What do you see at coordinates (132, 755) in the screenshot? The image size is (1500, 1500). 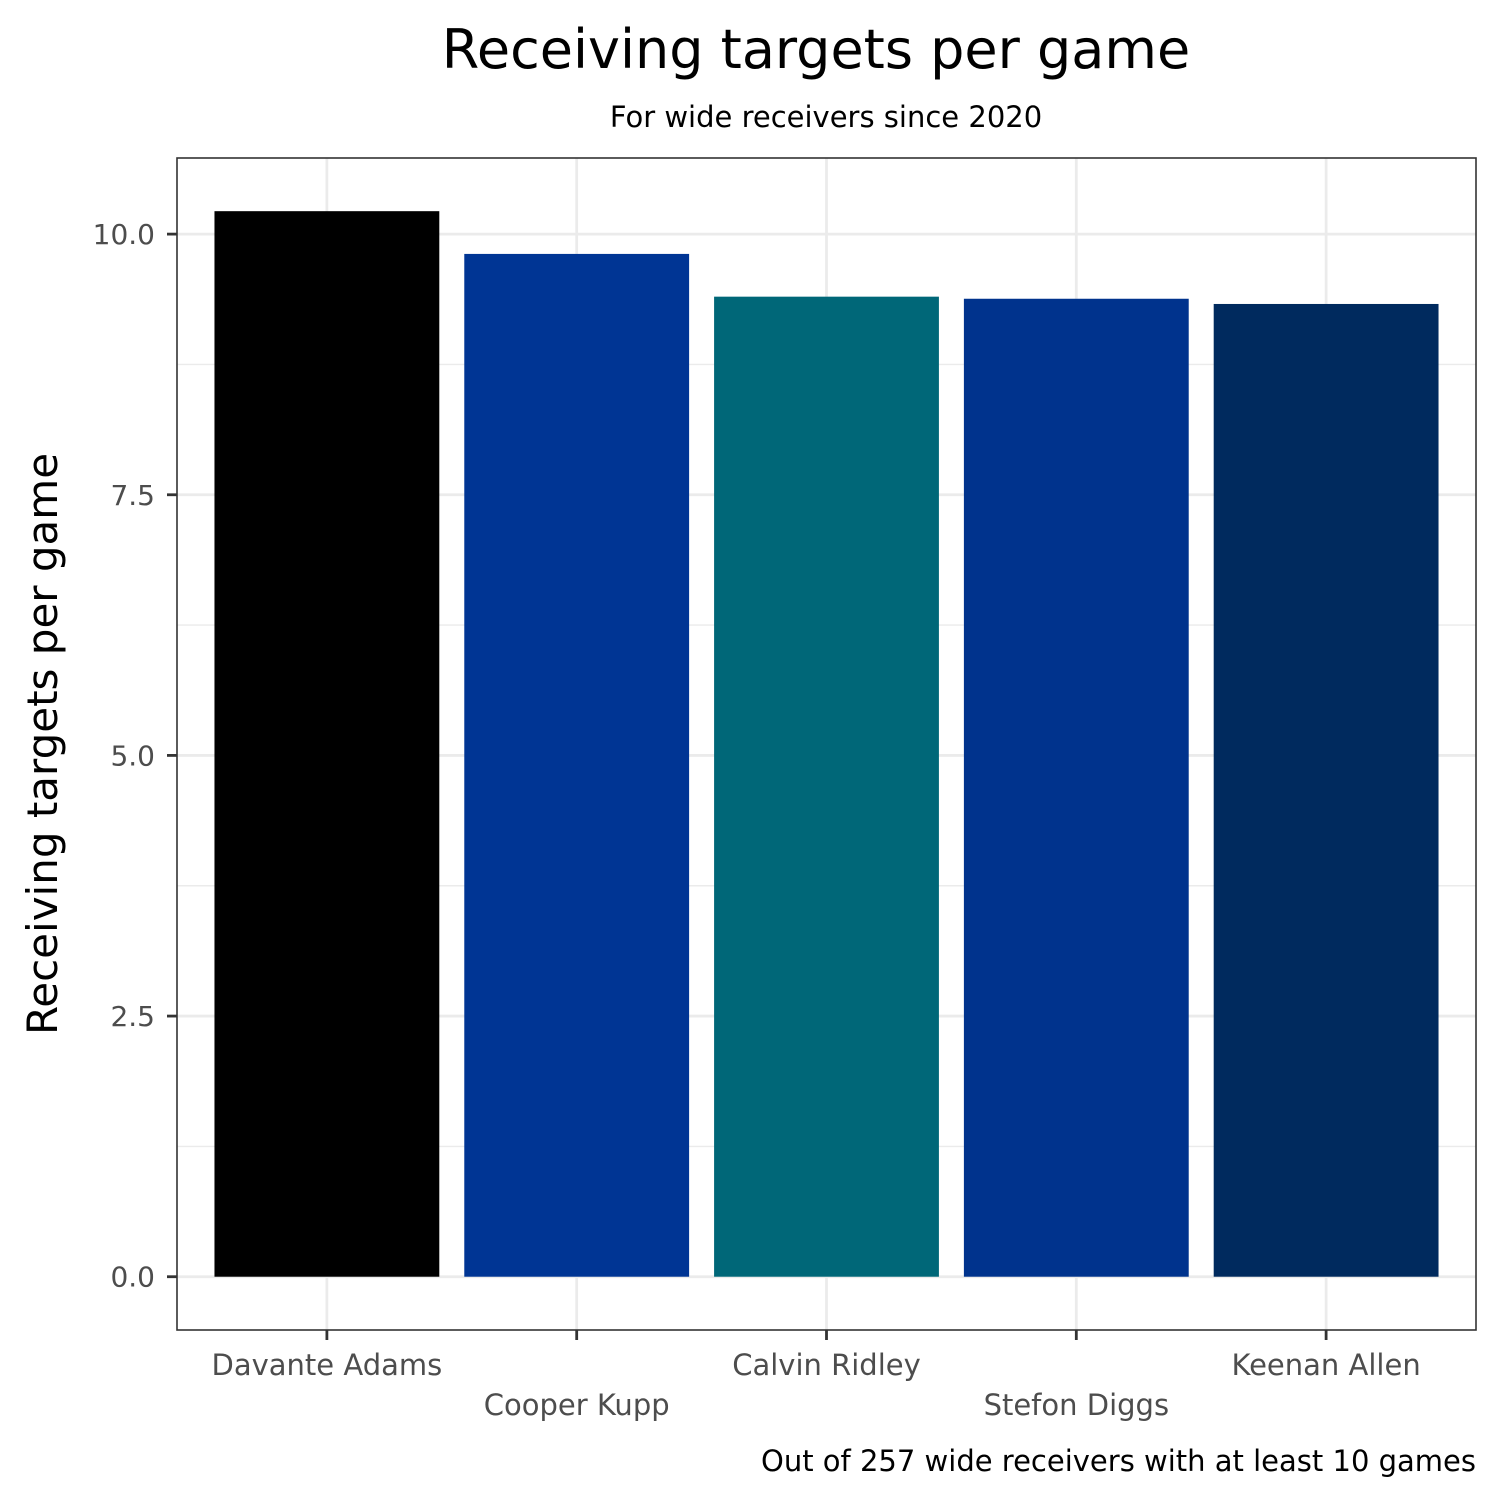 I see `y-tick-label: 5.0` at bounding box center [132, 755].